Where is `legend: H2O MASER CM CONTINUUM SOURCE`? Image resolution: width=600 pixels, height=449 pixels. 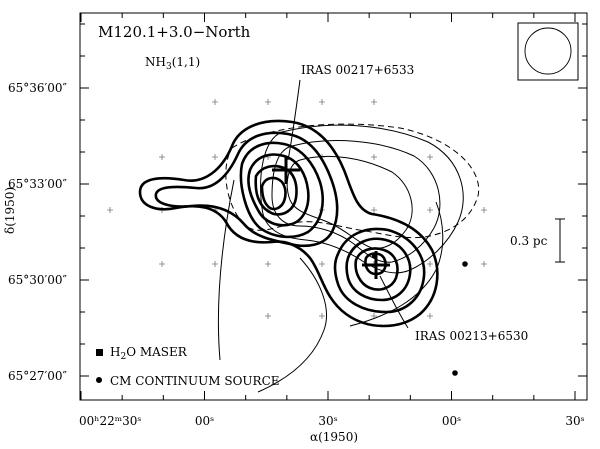 legend: H2O MASER CM CONTINUUM SOURCE is located at coordinates (188, 366).